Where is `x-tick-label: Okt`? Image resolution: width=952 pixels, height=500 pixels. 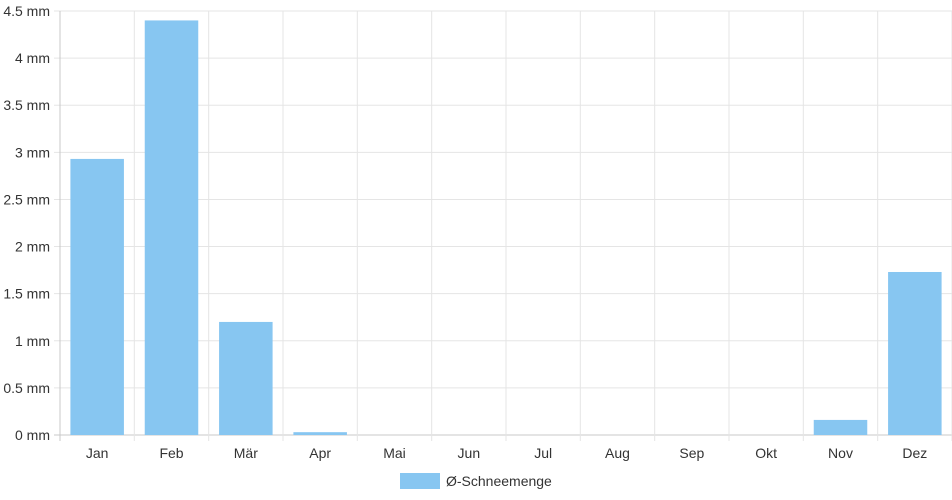
x-tick-label: Okt is located at coordinates (766, 453).